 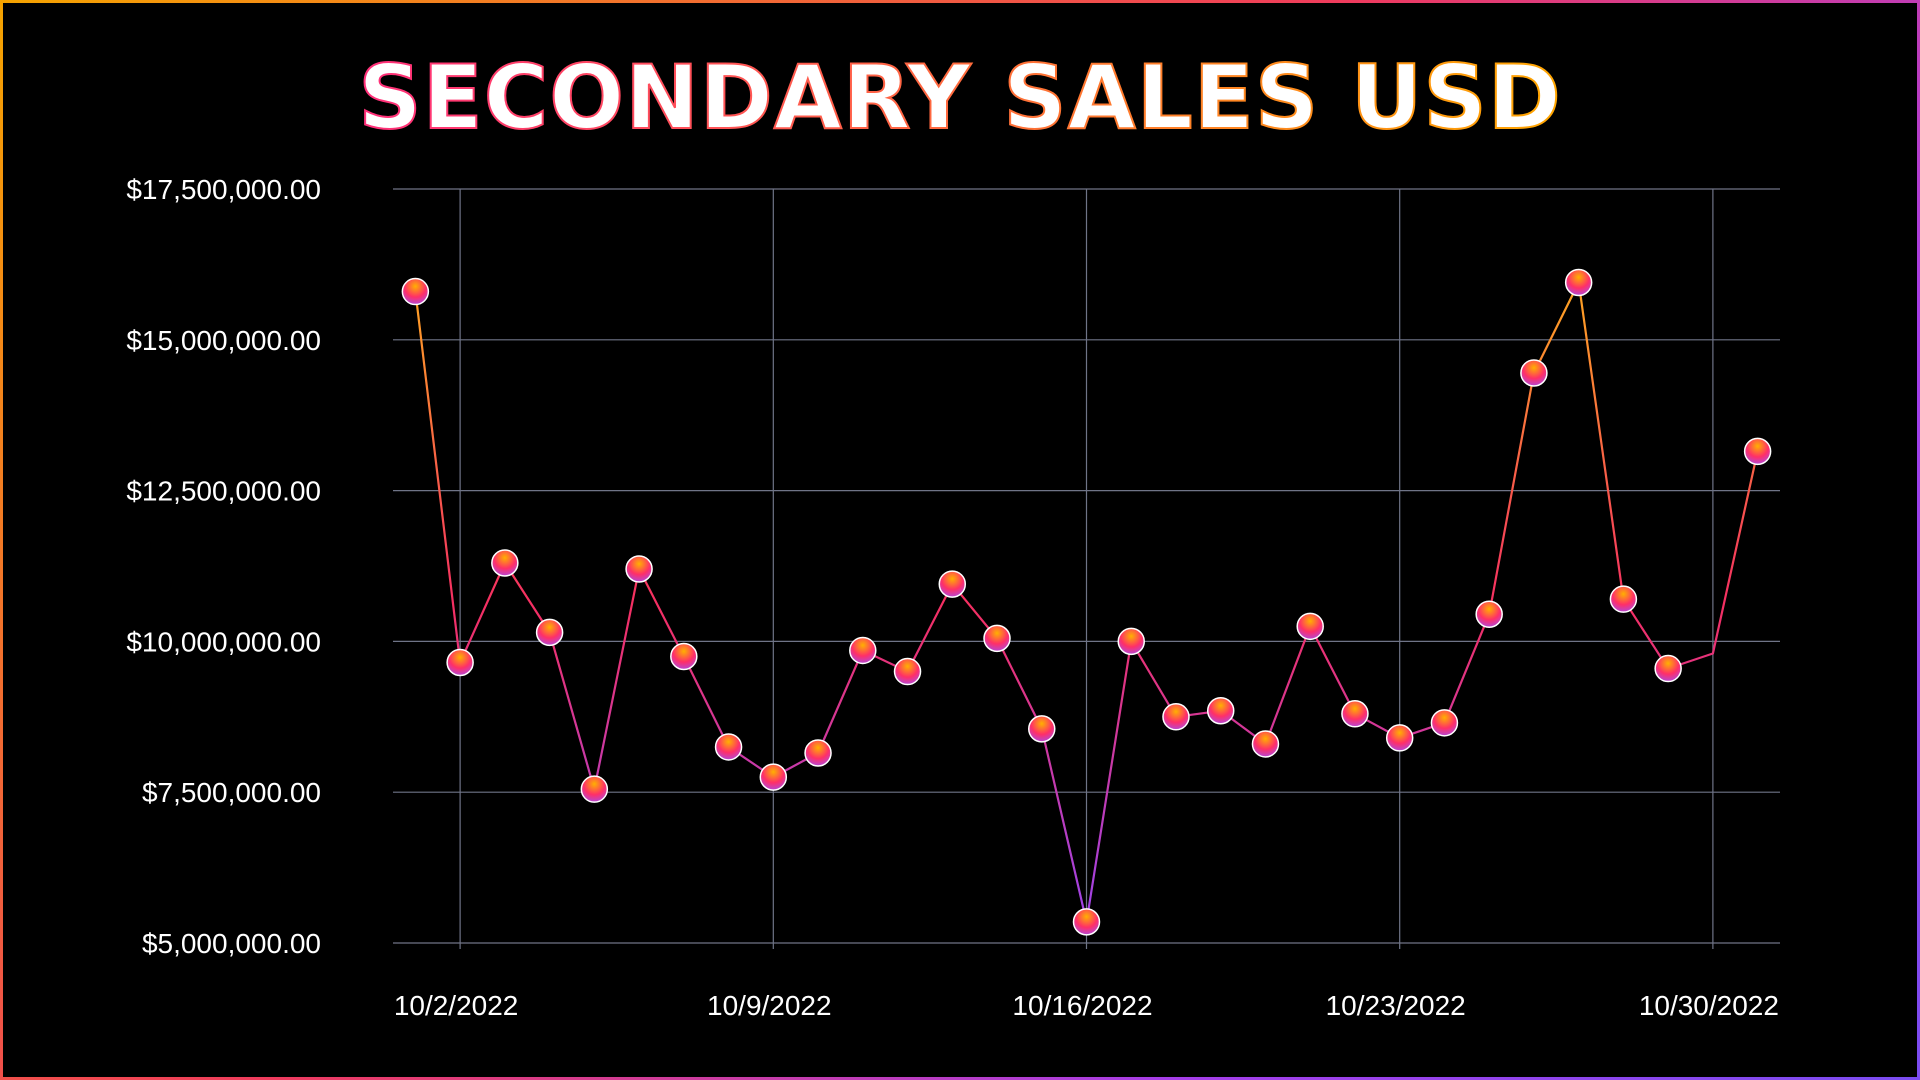 I want to click on x-tick-label: 10/16/2022, so click(x=1082, y=1005).